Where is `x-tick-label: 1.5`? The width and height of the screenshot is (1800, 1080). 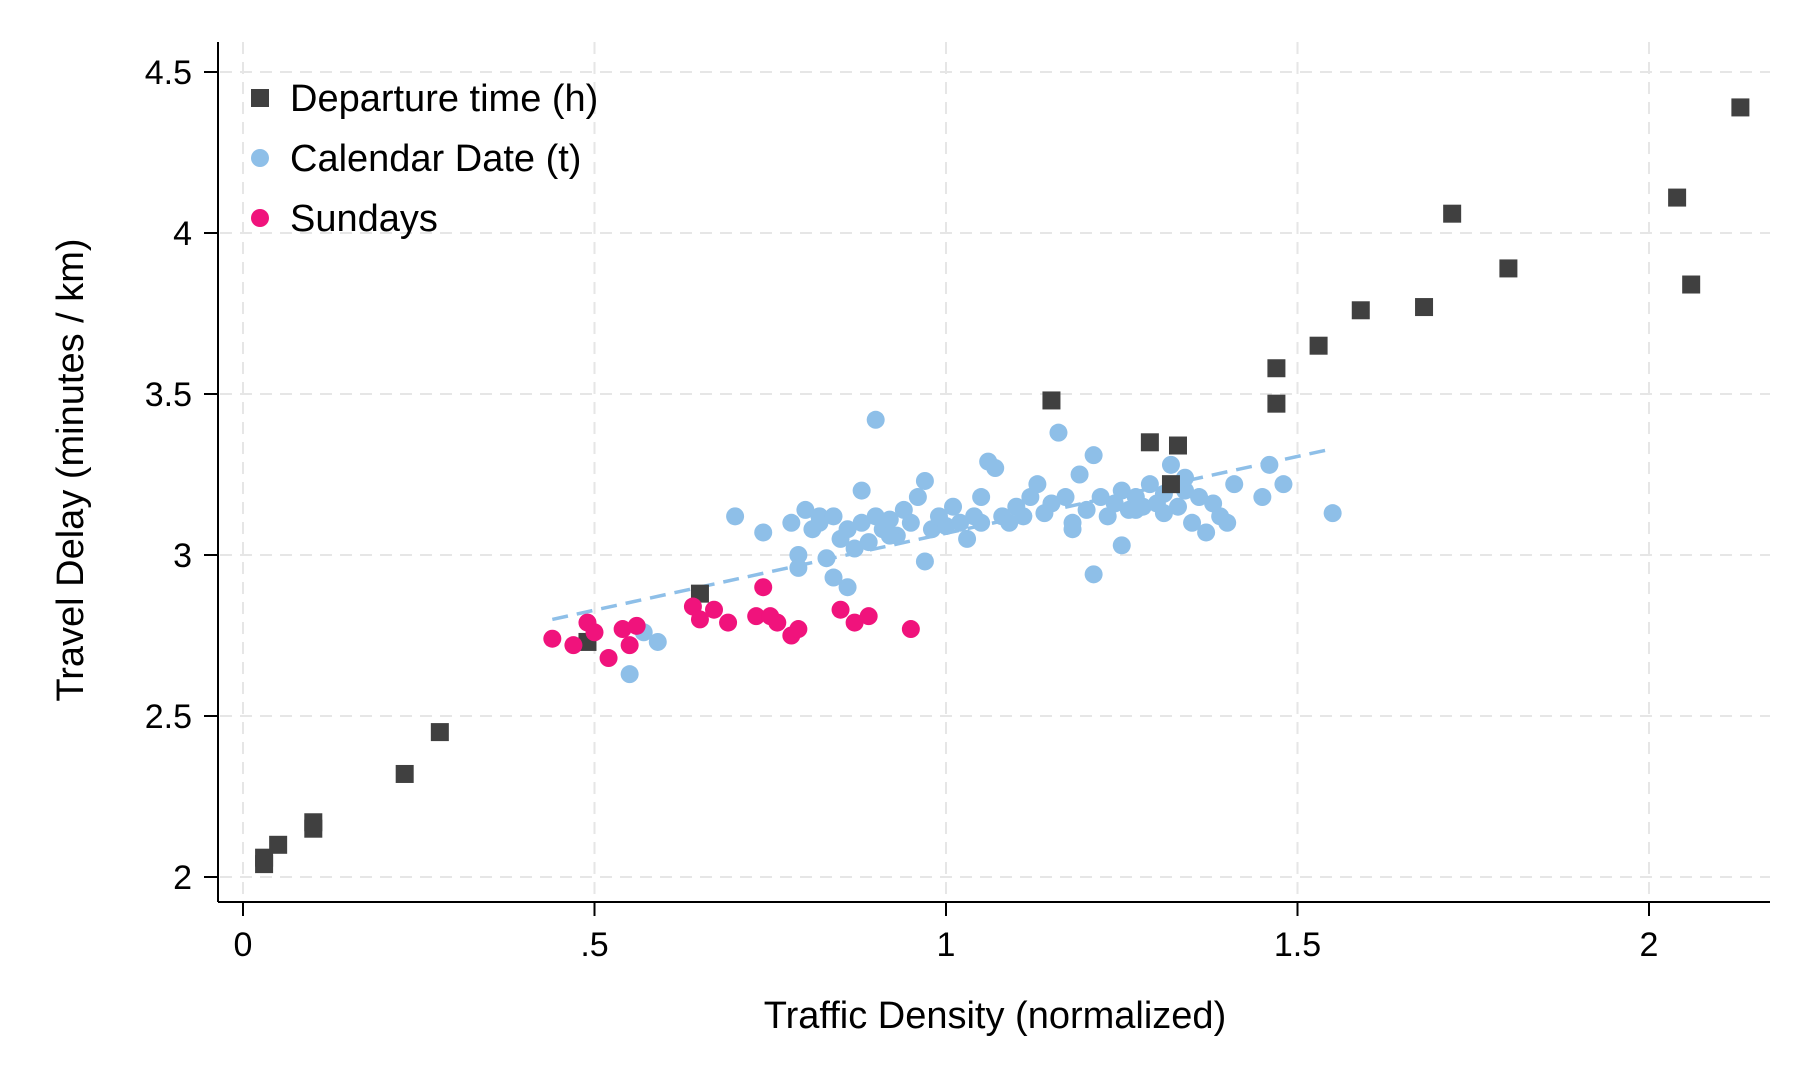 x-tick-label: 1.5 is located at coordinates (1297, 945).